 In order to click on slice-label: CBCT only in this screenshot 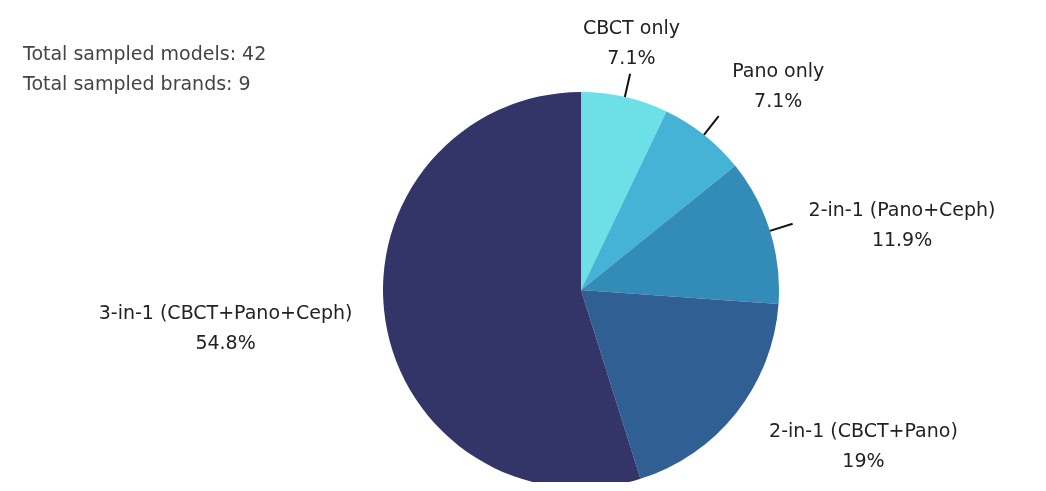, I will do `click(631, 26)`.